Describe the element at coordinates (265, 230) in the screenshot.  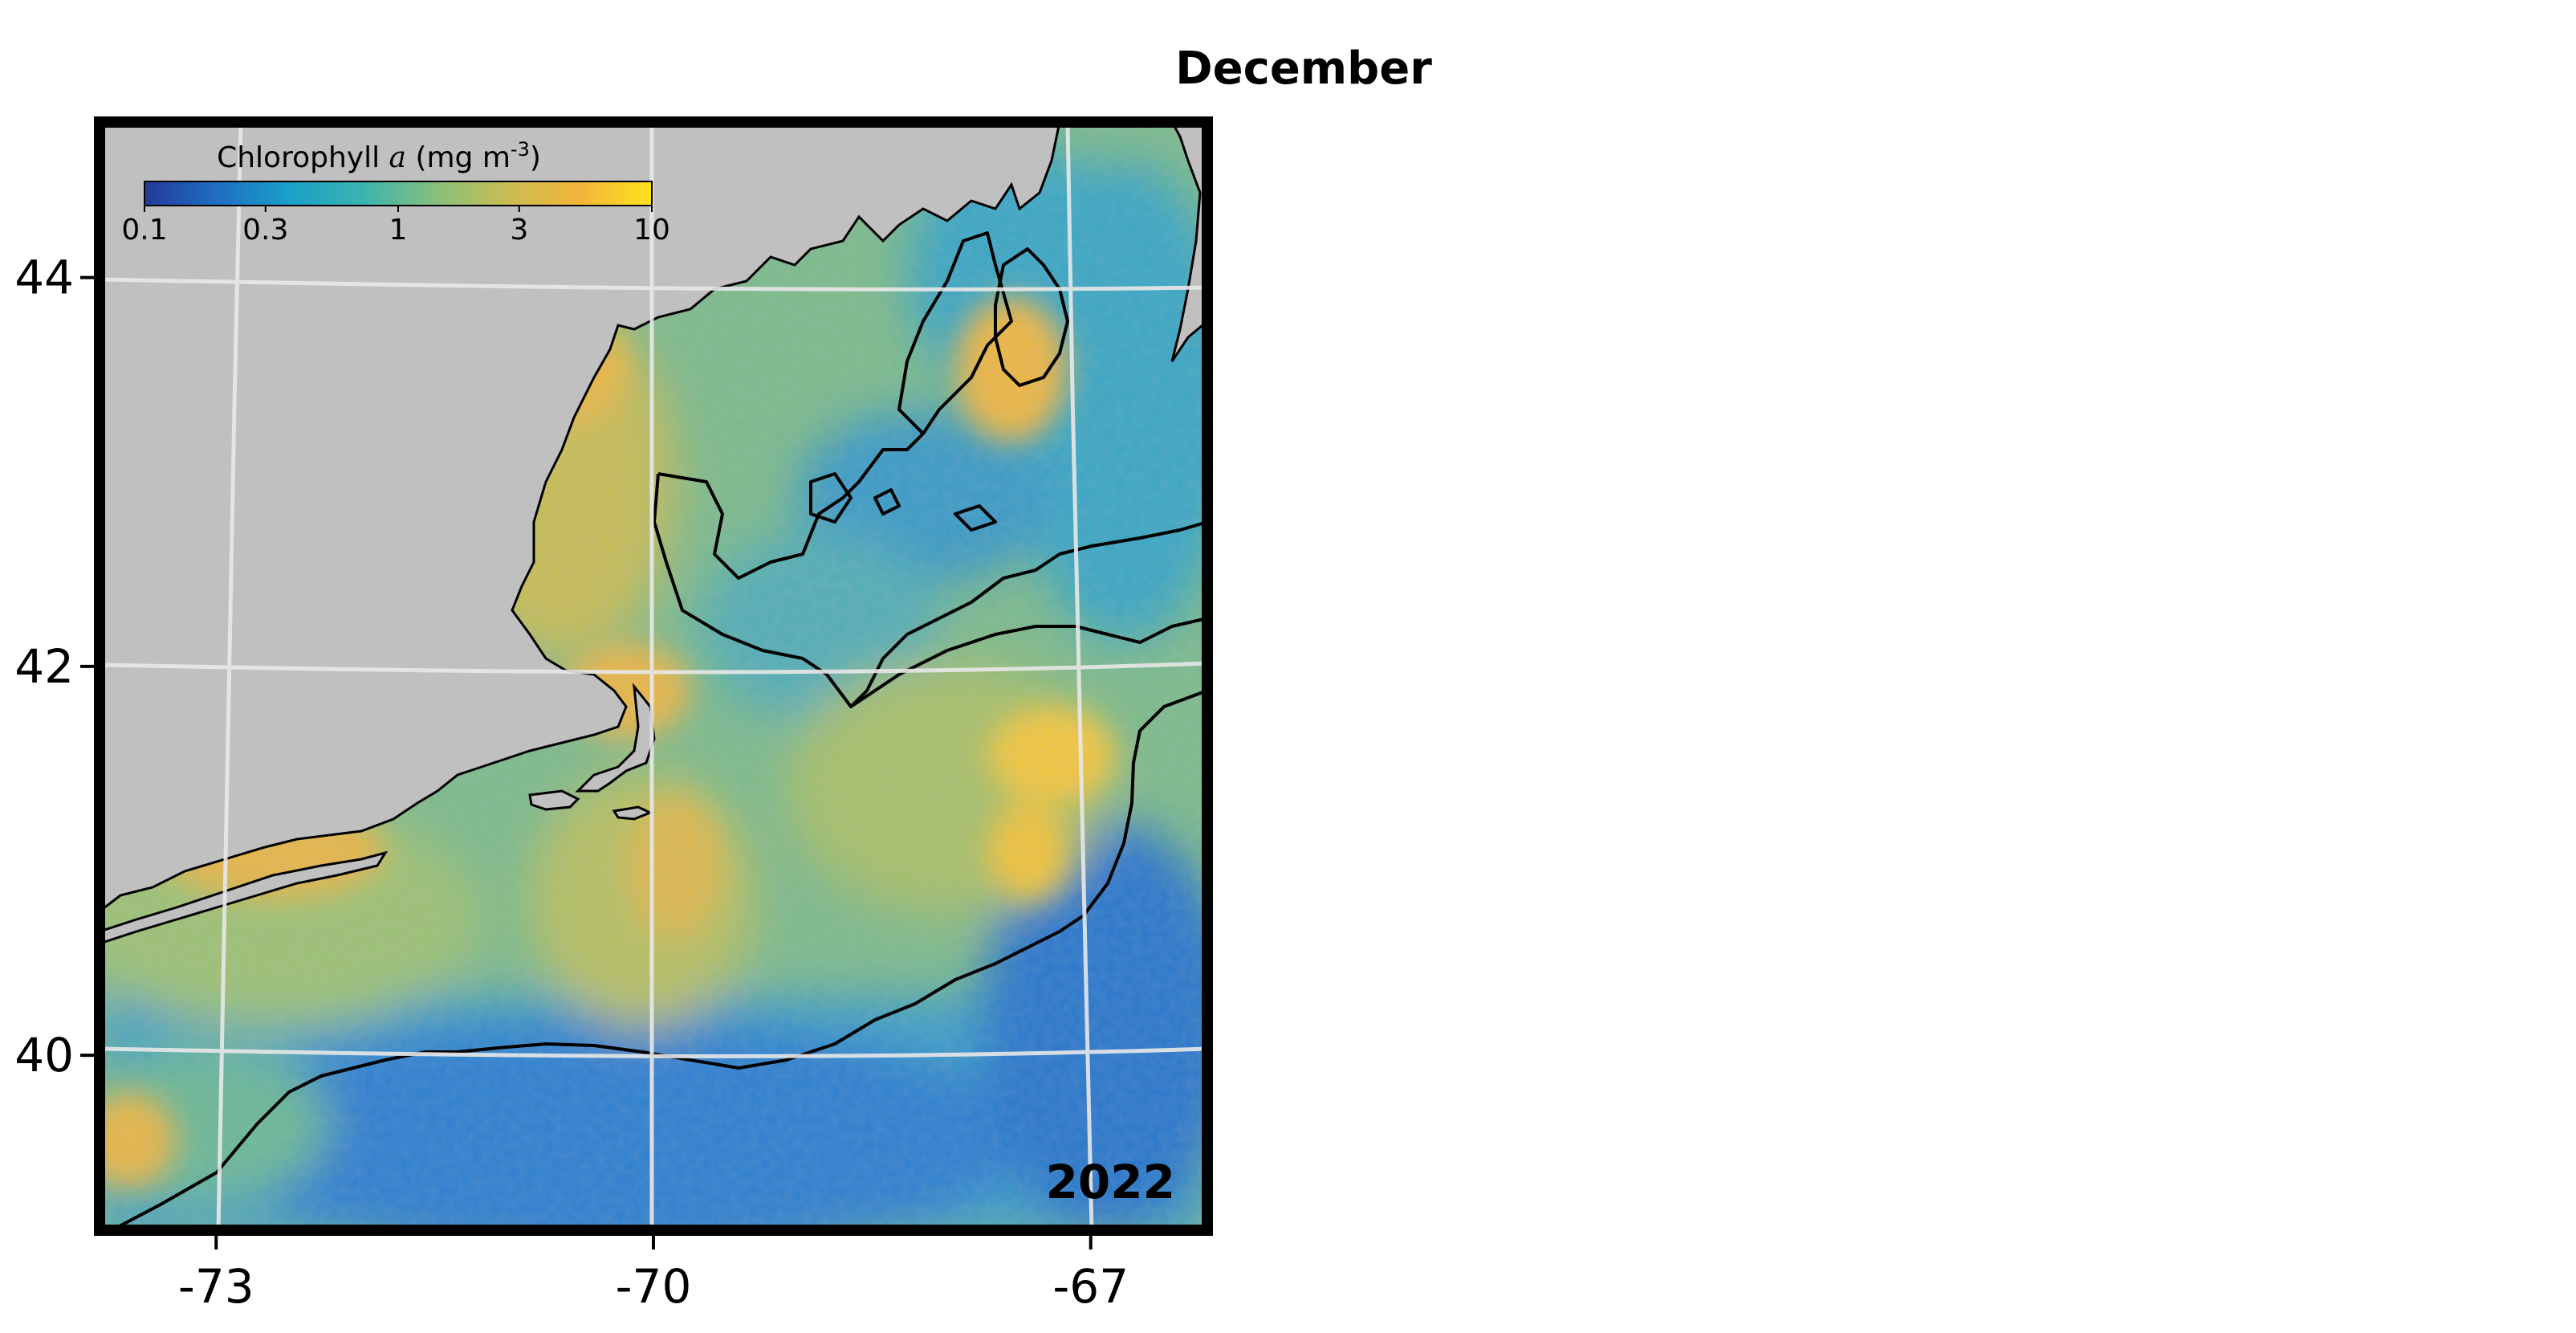
I see `colorbar-tick-label: 0.3` at that location.